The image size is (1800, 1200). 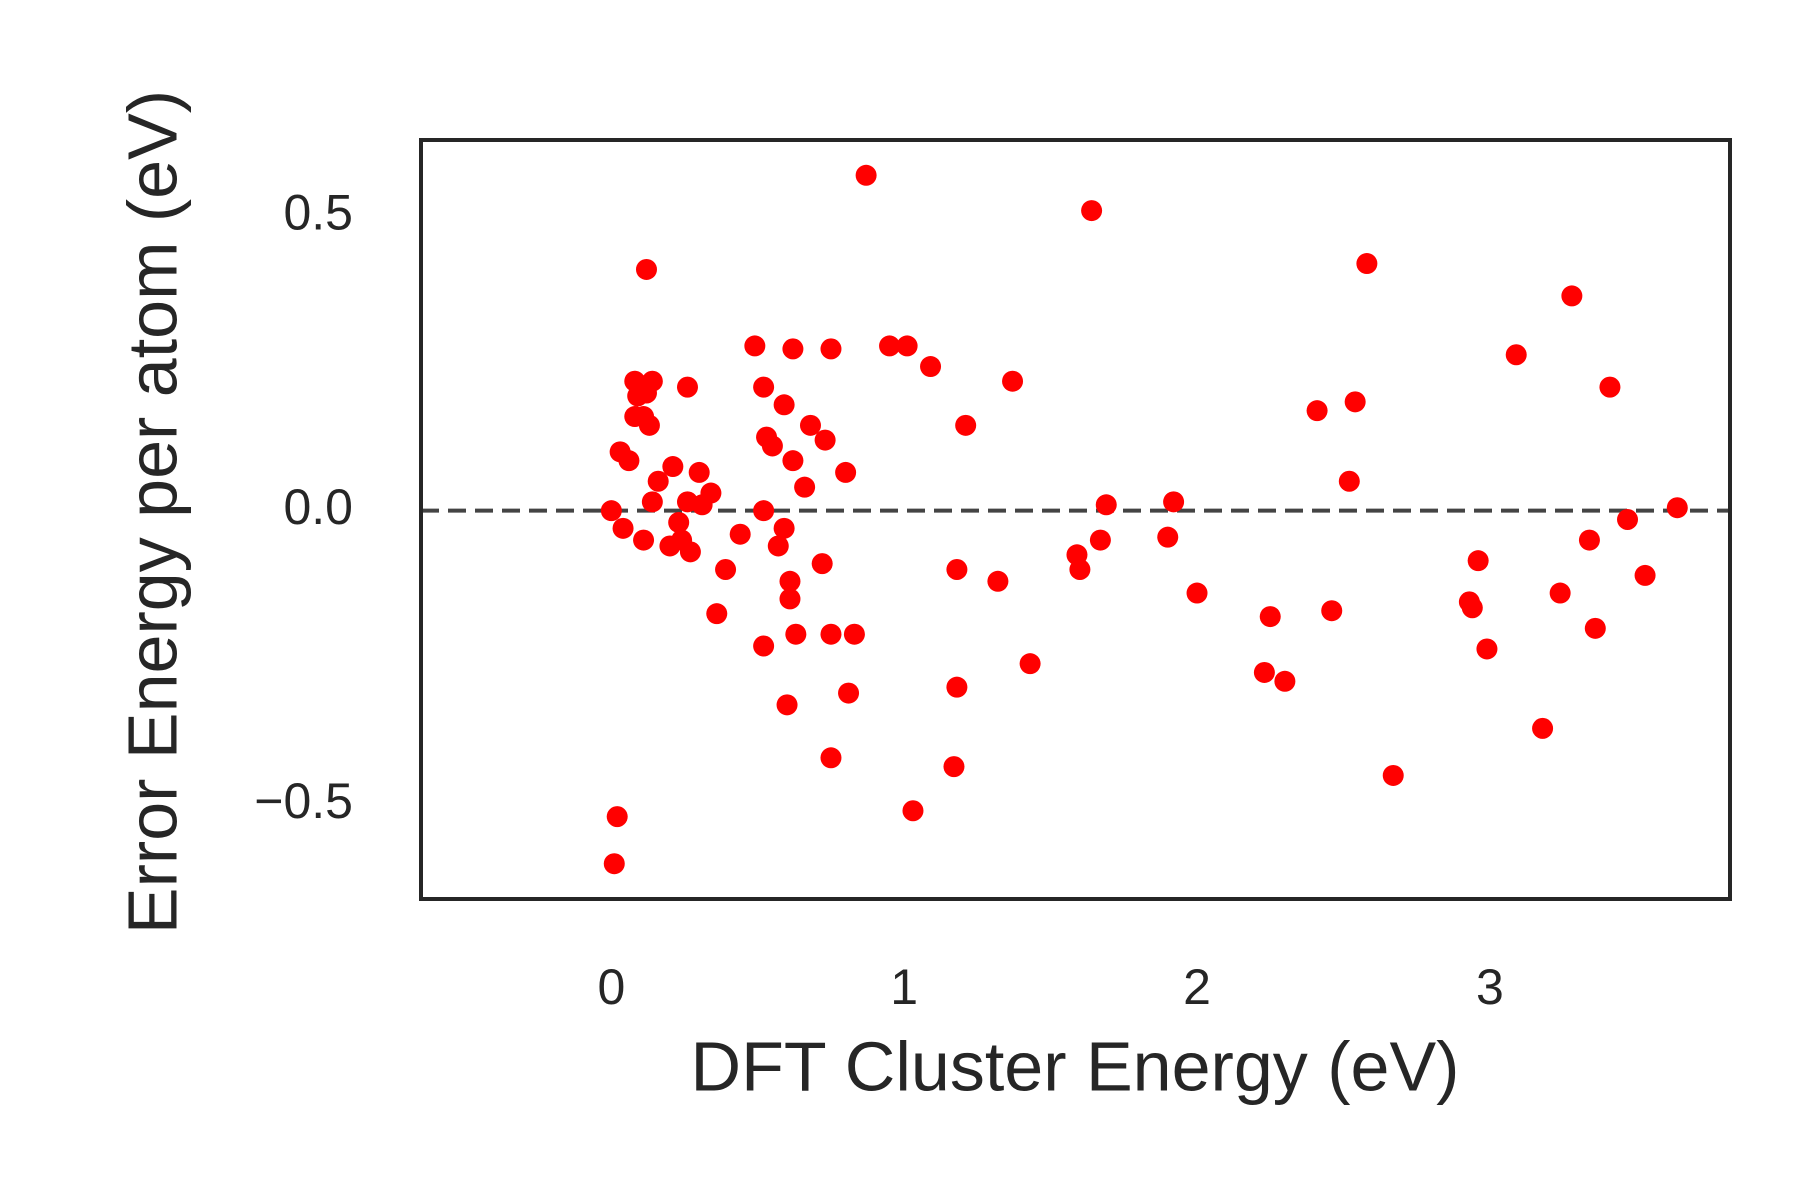 What do you see at coordinates (318, 507) in the screenshot?
I see `y-tick-label: 0.0` at bounding box center [318, 507].